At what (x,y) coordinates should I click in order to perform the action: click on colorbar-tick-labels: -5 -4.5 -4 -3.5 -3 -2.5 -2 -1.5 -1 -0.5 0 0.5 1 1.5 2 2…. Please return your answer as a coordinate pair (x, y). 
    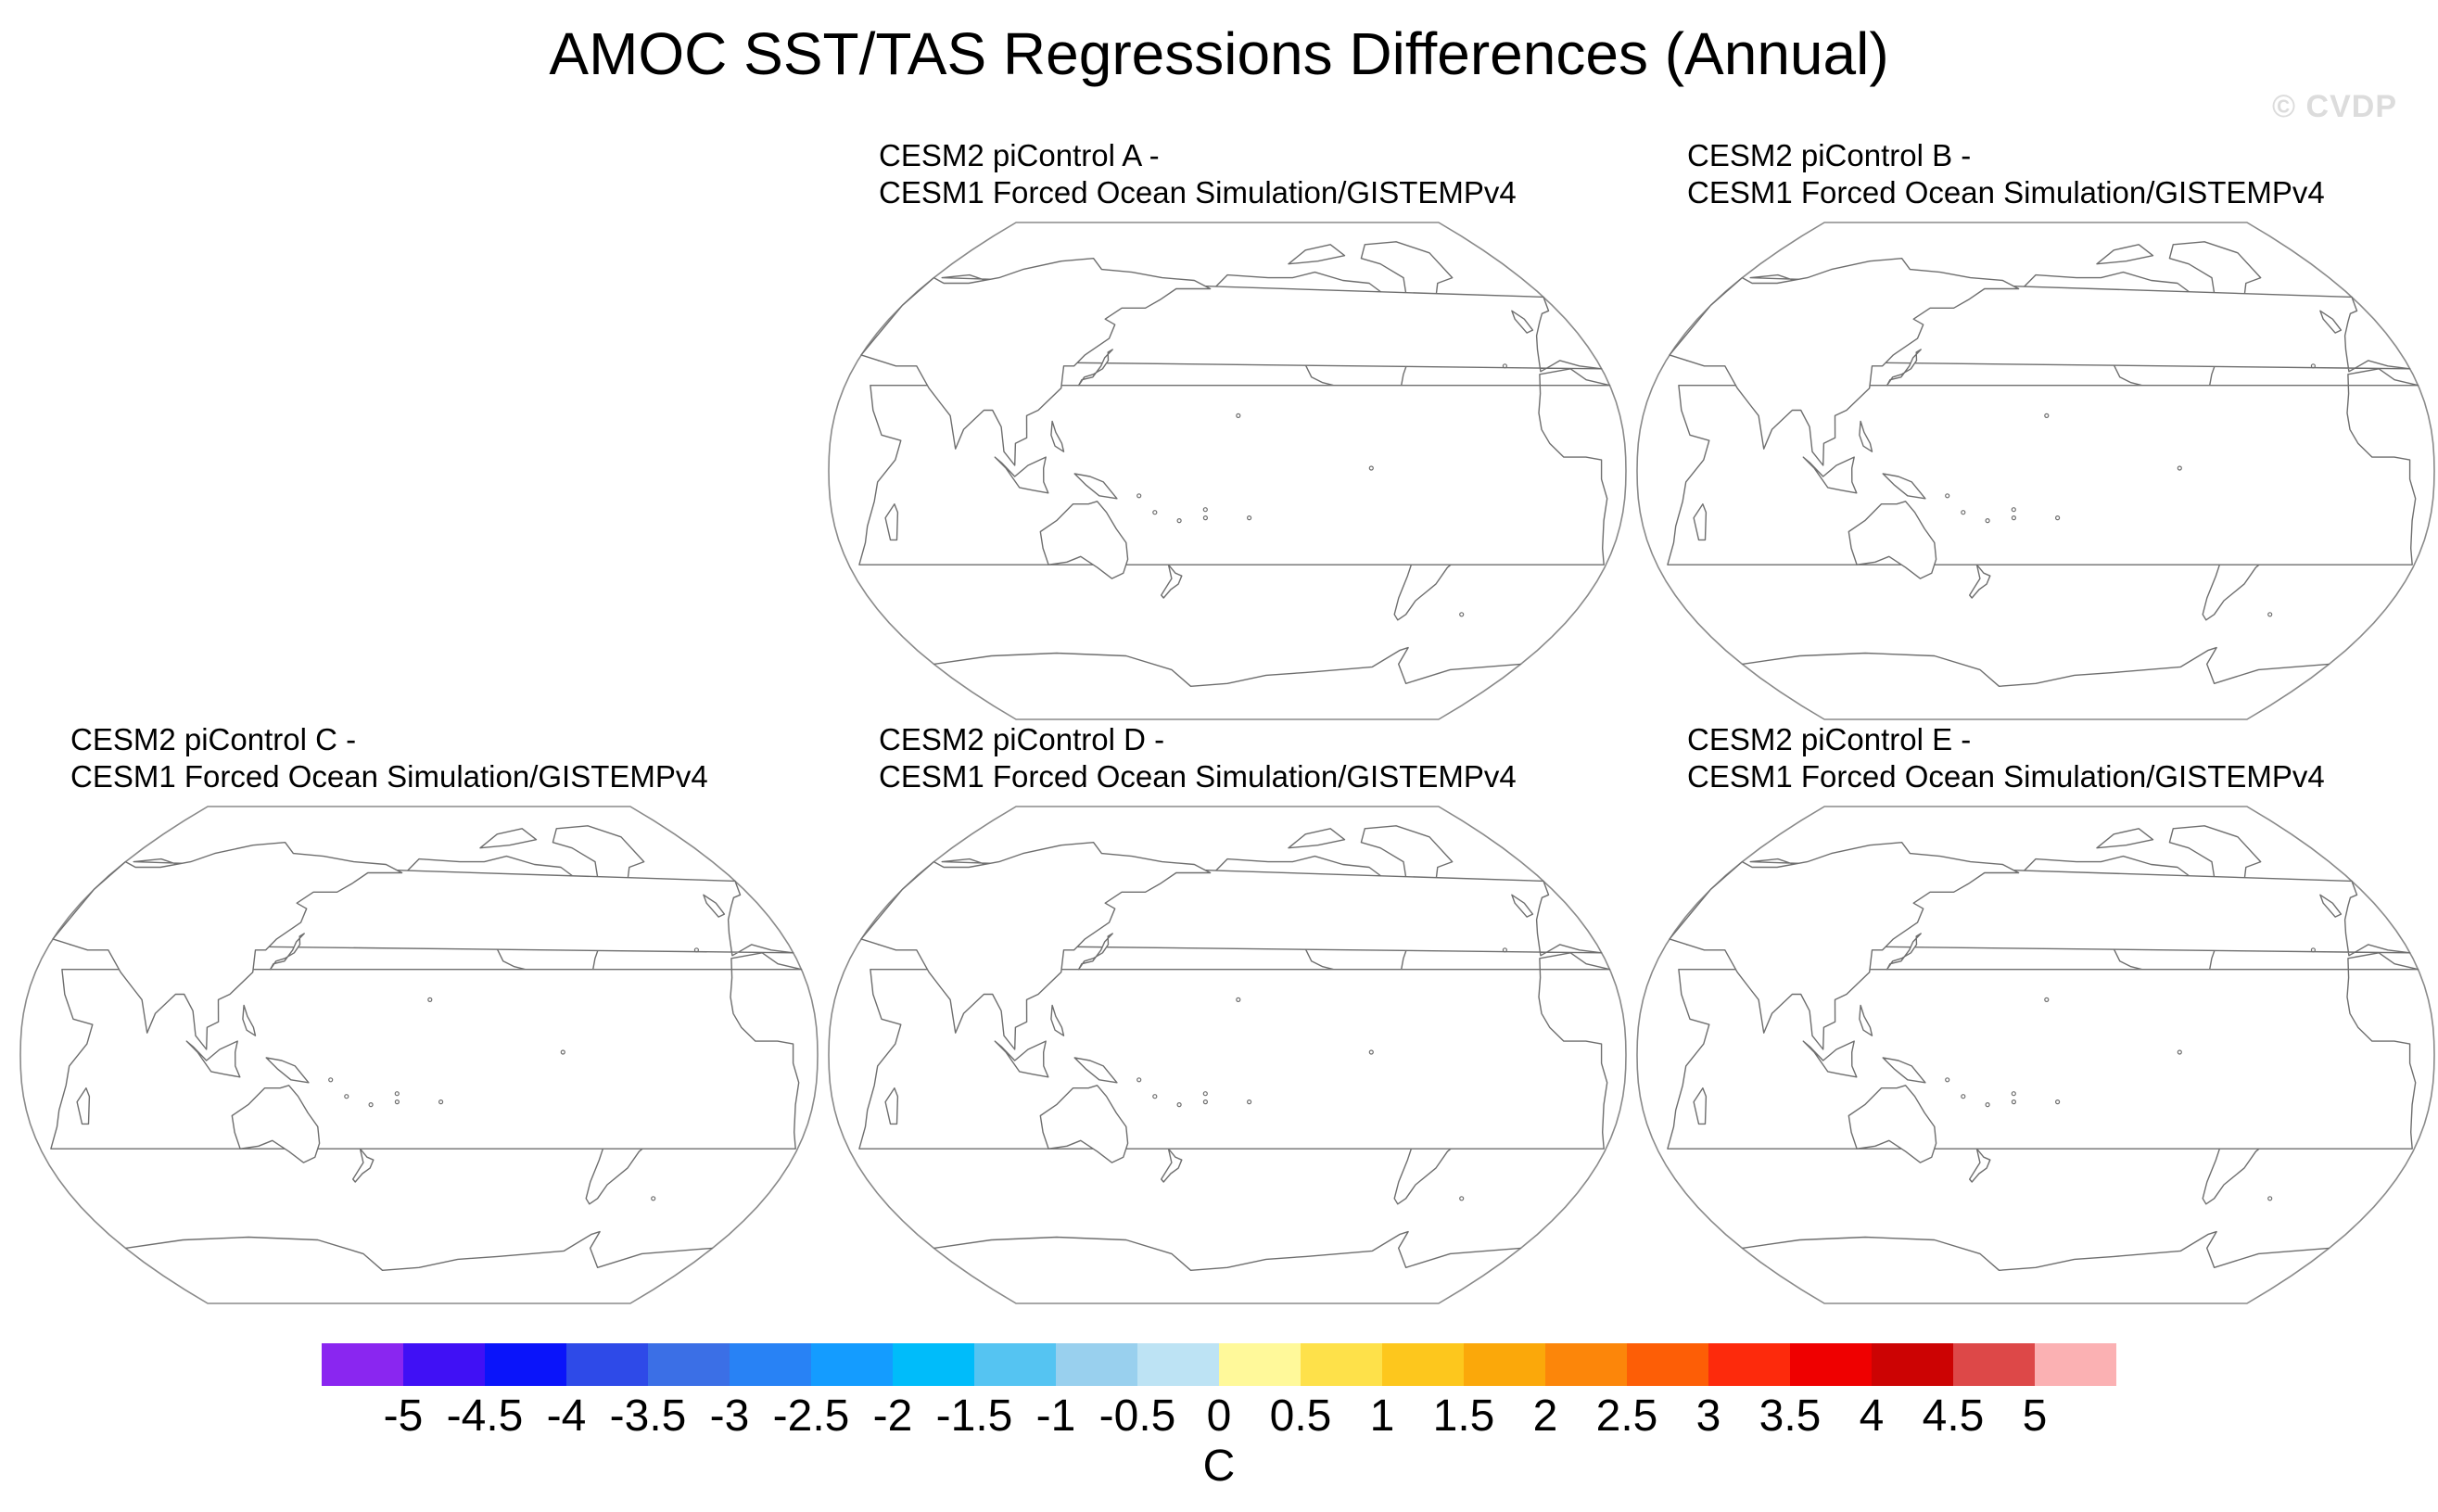
    Looking at the image, I should click on (1219, 1416).